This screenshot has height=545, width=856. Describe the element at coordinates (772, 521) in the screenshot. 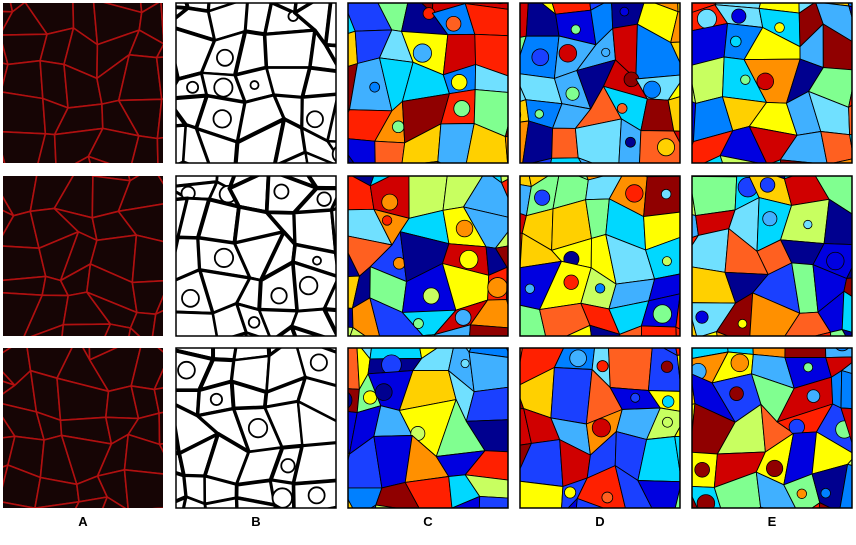

I see `column-label: E` at that location.